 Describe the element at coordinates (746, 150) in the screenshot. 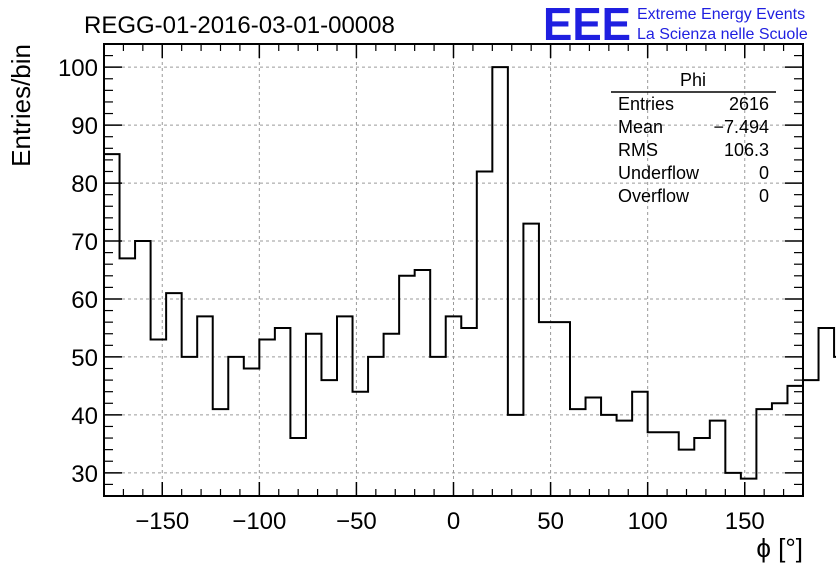

I see `stats-value-rms: 106.3` at that location.